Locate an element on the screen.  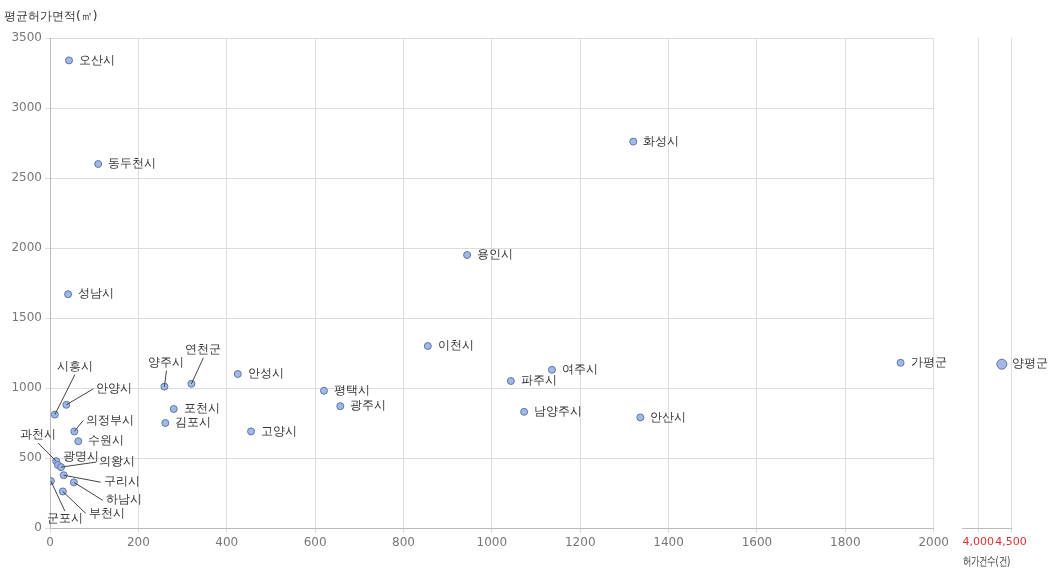
y-tick-label: 500 is located at coordinates (30, 457).